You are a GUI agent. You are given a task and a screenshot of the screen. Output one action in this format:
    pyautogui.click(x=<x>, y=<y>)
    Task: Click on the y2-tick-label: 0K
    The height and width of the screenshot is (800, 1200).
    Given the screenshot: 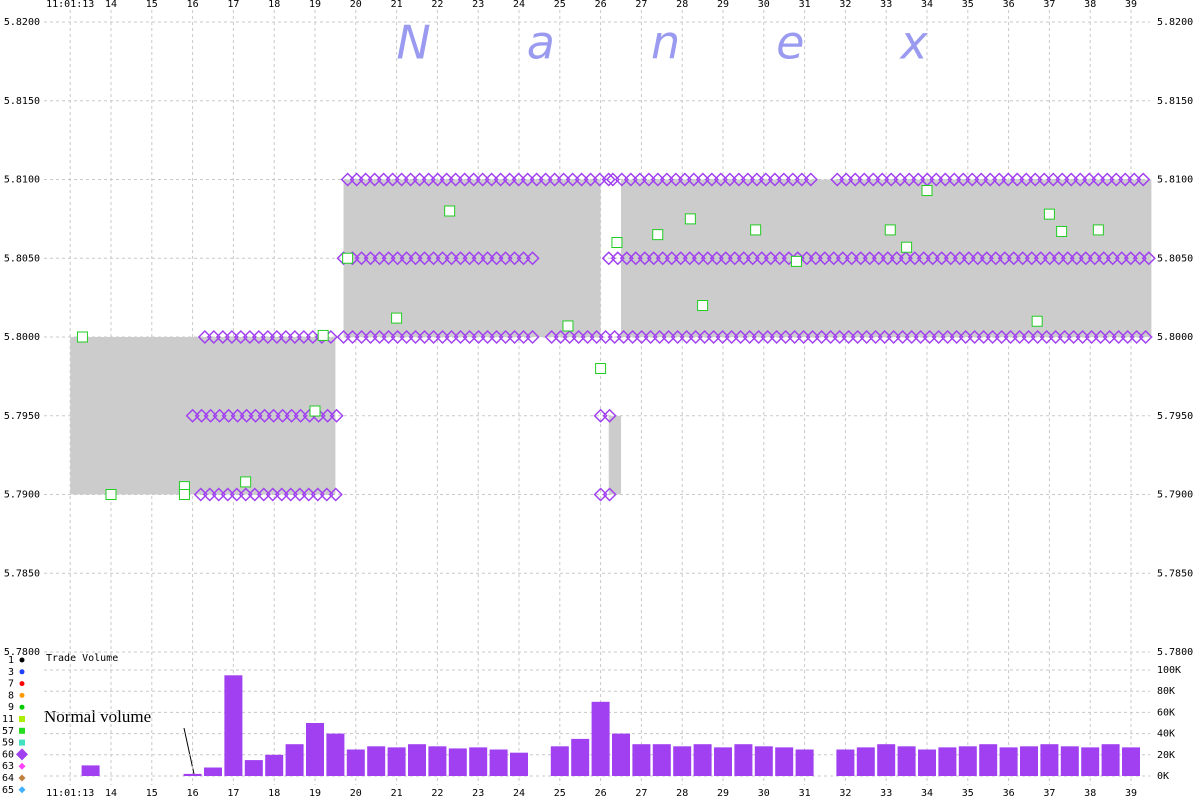 What is the action you would take?
    pyautogui.click(x=1163, y=776)
    